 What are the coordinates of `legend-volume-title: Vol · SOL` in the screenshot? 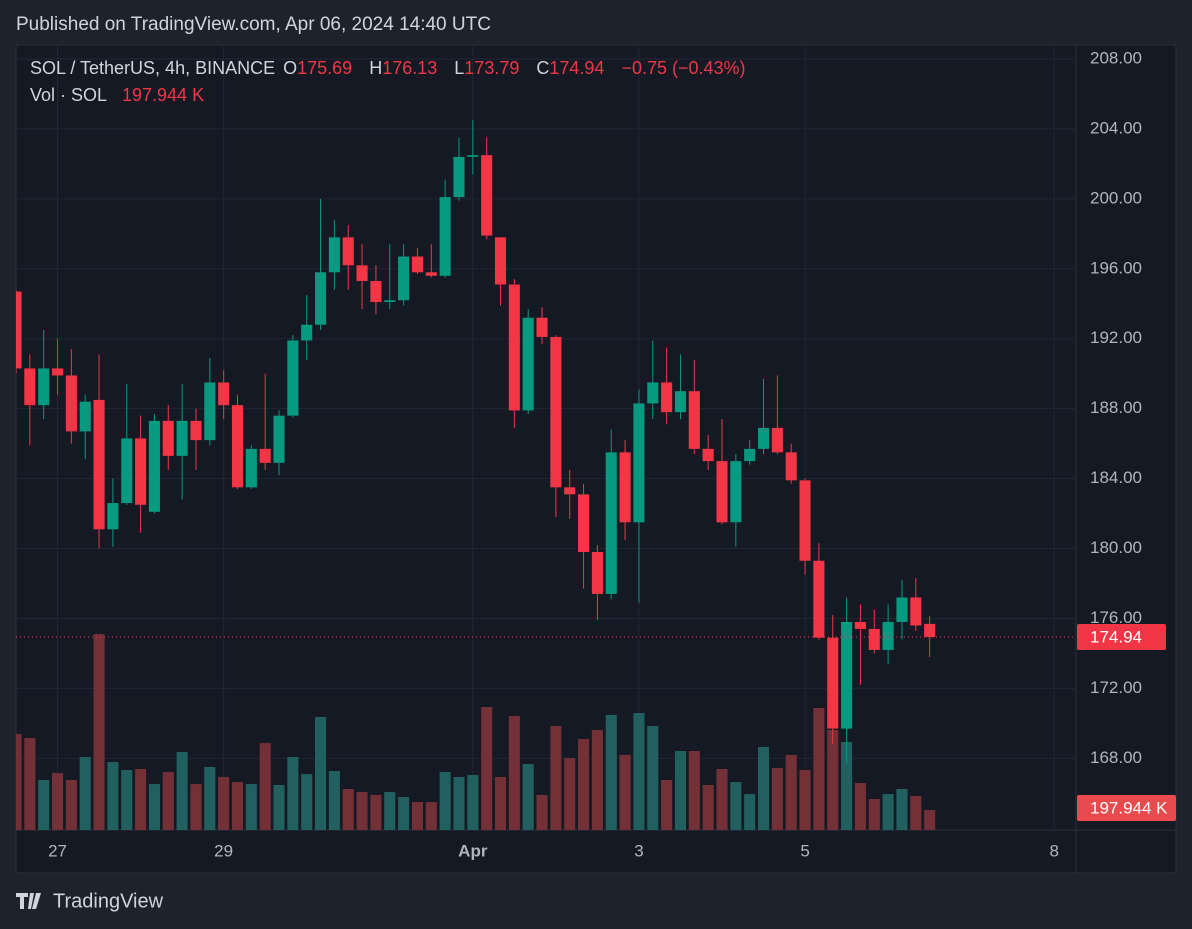 It's located at (68, 95).